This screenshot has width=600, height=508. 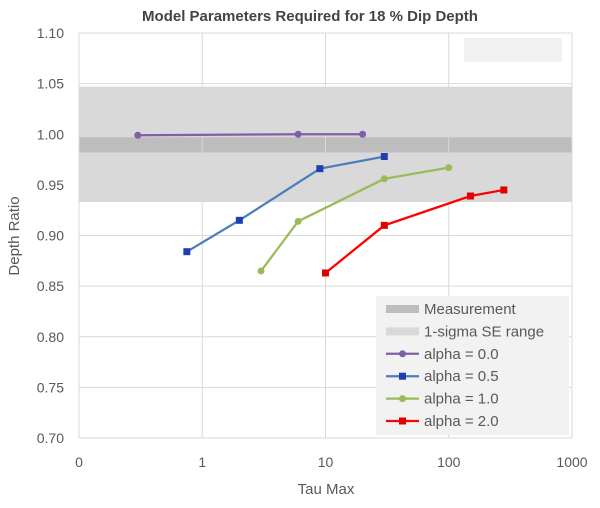 I want to click on y-tick-label: 1.10, so click(x=50, y=33).